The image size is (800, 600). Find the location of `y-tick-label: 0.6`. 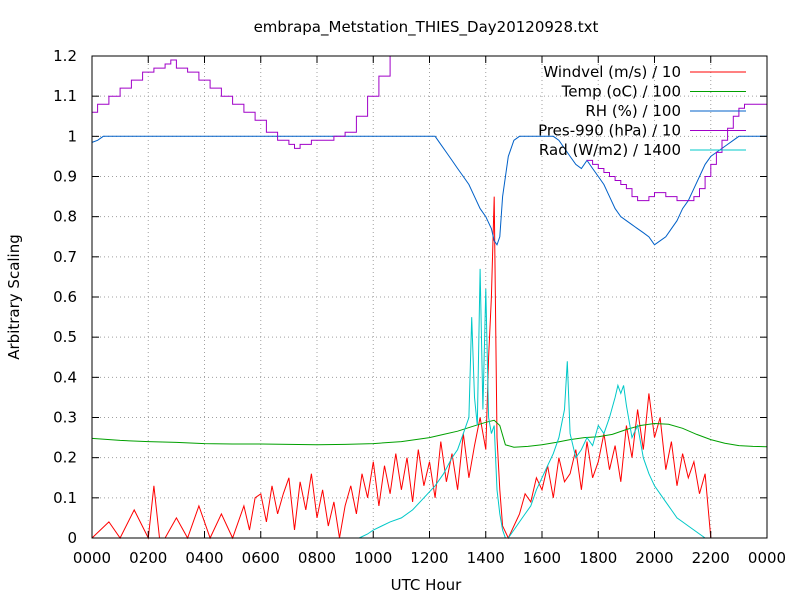

y-tick-label: 0.6 is located at coordinates (65, 297).